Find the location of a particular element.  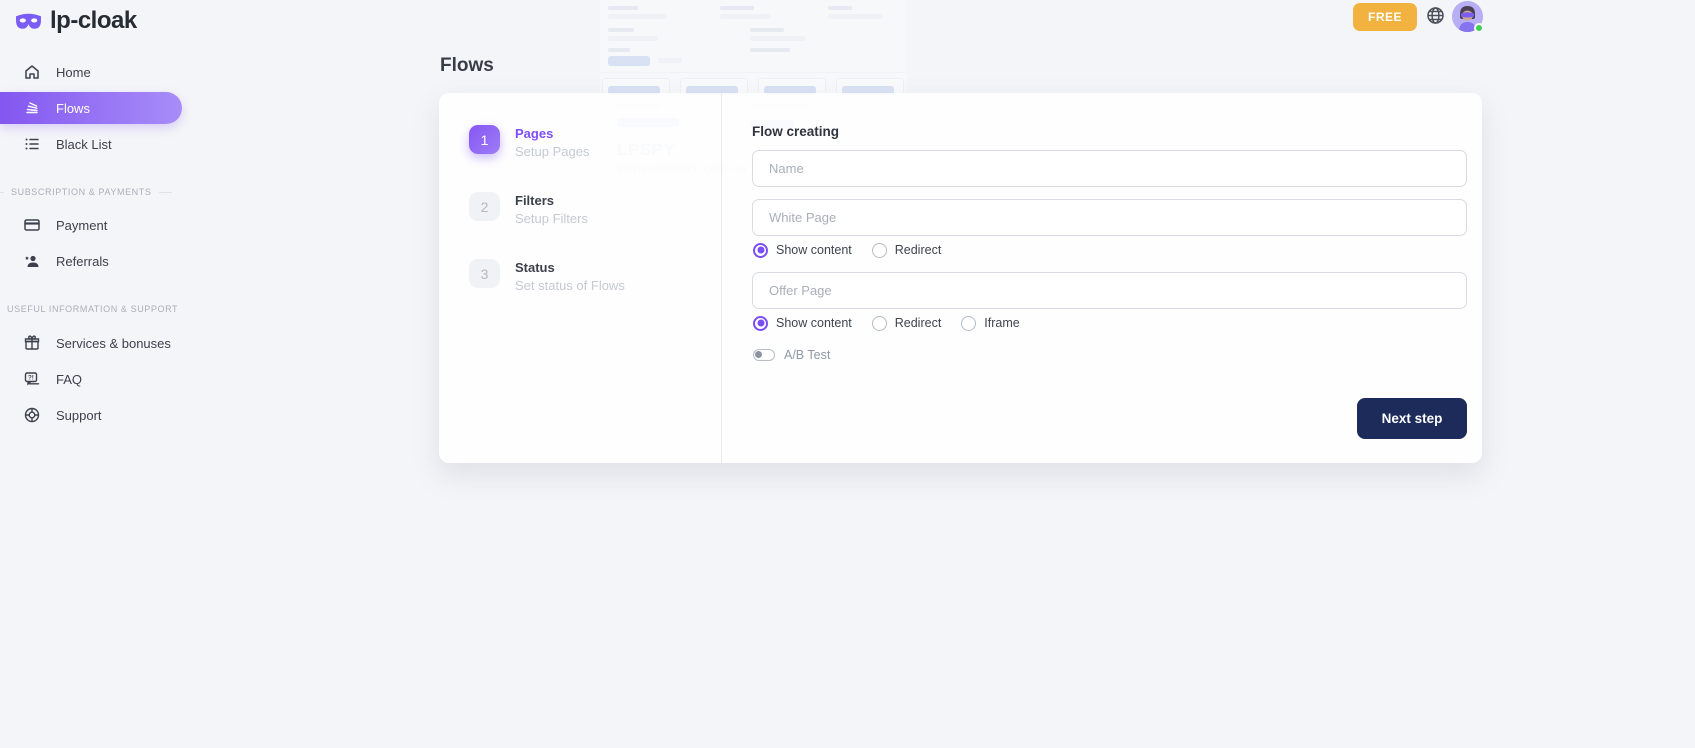

white-page-mode-radios: Show content Redirect is located at coordinates (1109, 250).